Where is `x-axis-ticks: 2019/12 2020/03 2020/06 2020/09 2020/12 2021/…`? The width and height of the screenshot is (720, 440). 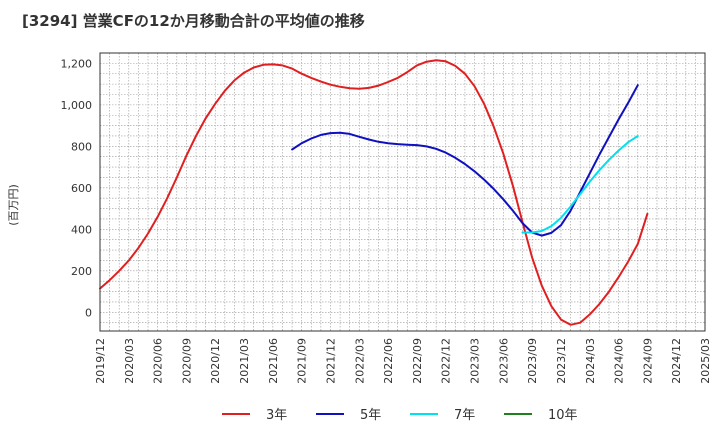 x-axis-ticks: 2019/12 2020/03 2020/06 2020/09 2020/12 2021/… is located at coordinates (403, 361).